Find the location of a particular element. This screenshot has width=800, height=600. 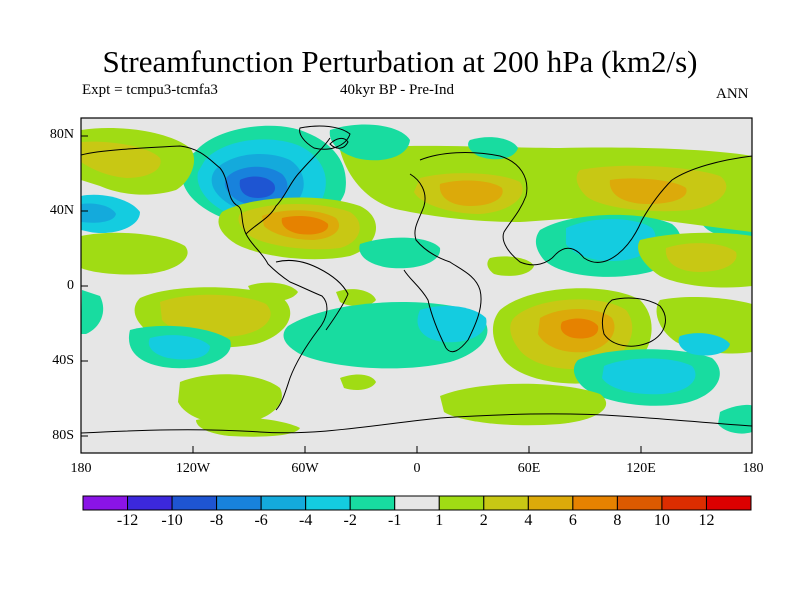

colorbar-label: 1 is located at coordinates (439, 520).